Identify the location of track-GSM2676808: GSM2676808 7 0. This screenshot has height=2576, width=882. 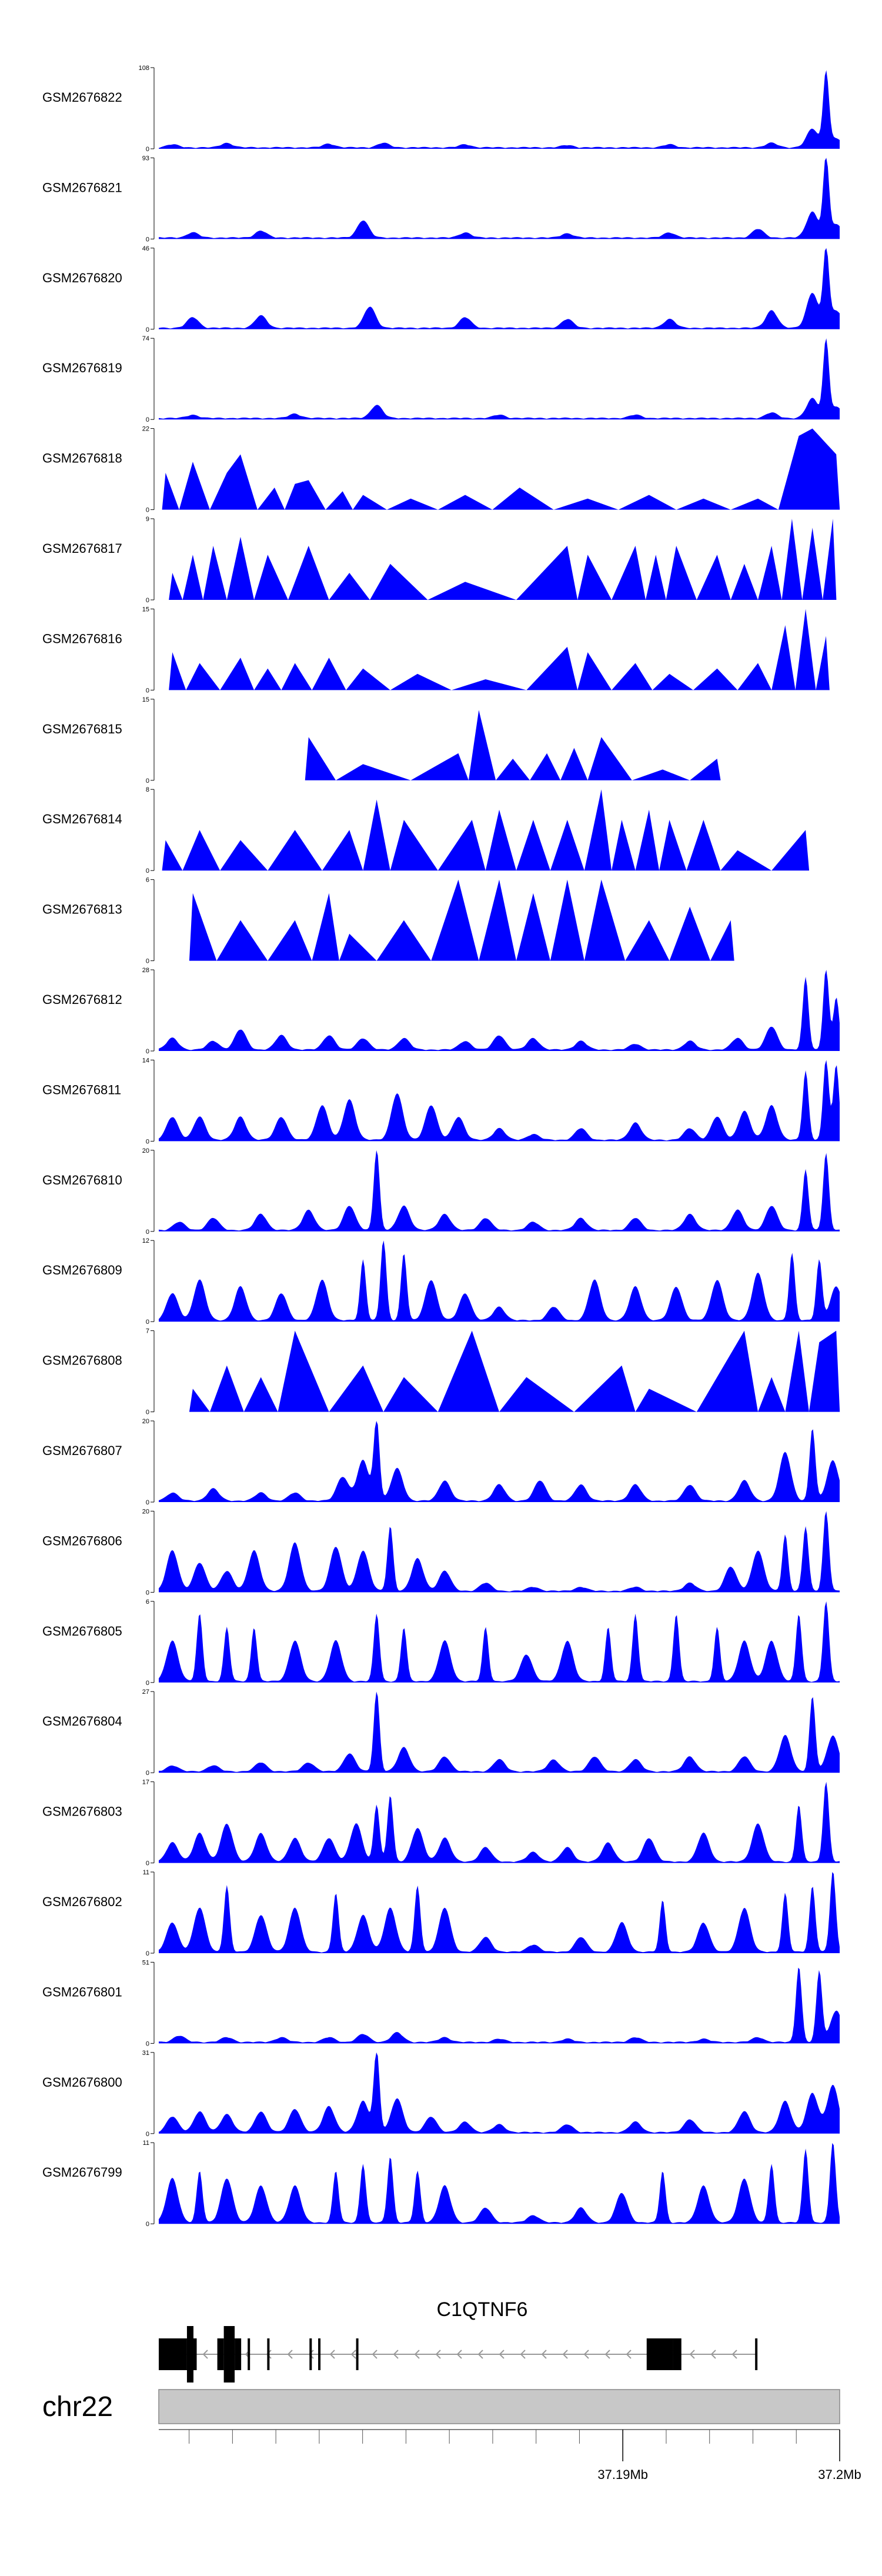
(441, 1372).